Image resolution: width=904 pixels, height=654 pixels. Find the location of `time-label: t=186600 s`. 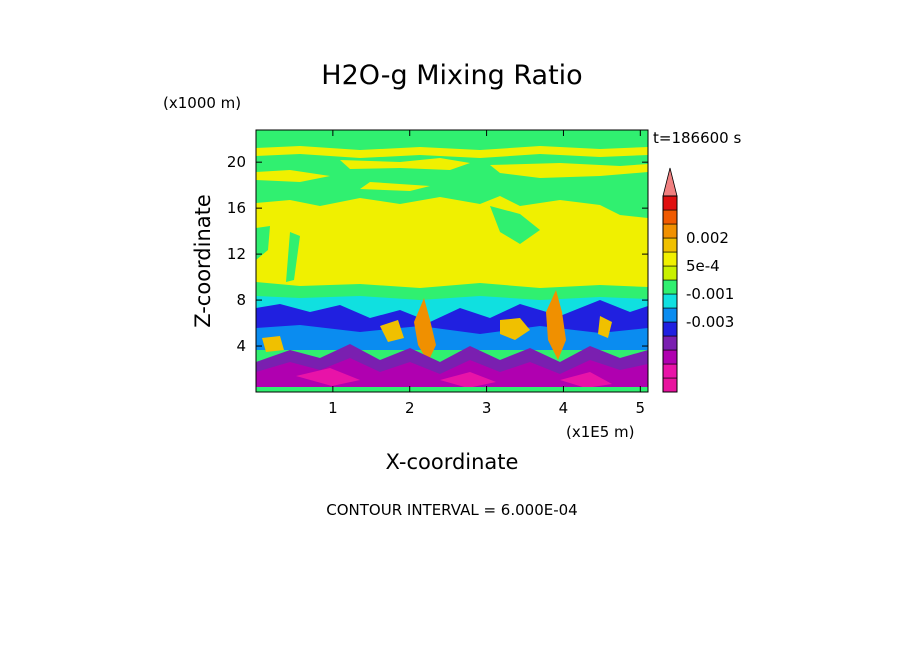

time-label: t=186600 s is located at coordinates (697, 138).